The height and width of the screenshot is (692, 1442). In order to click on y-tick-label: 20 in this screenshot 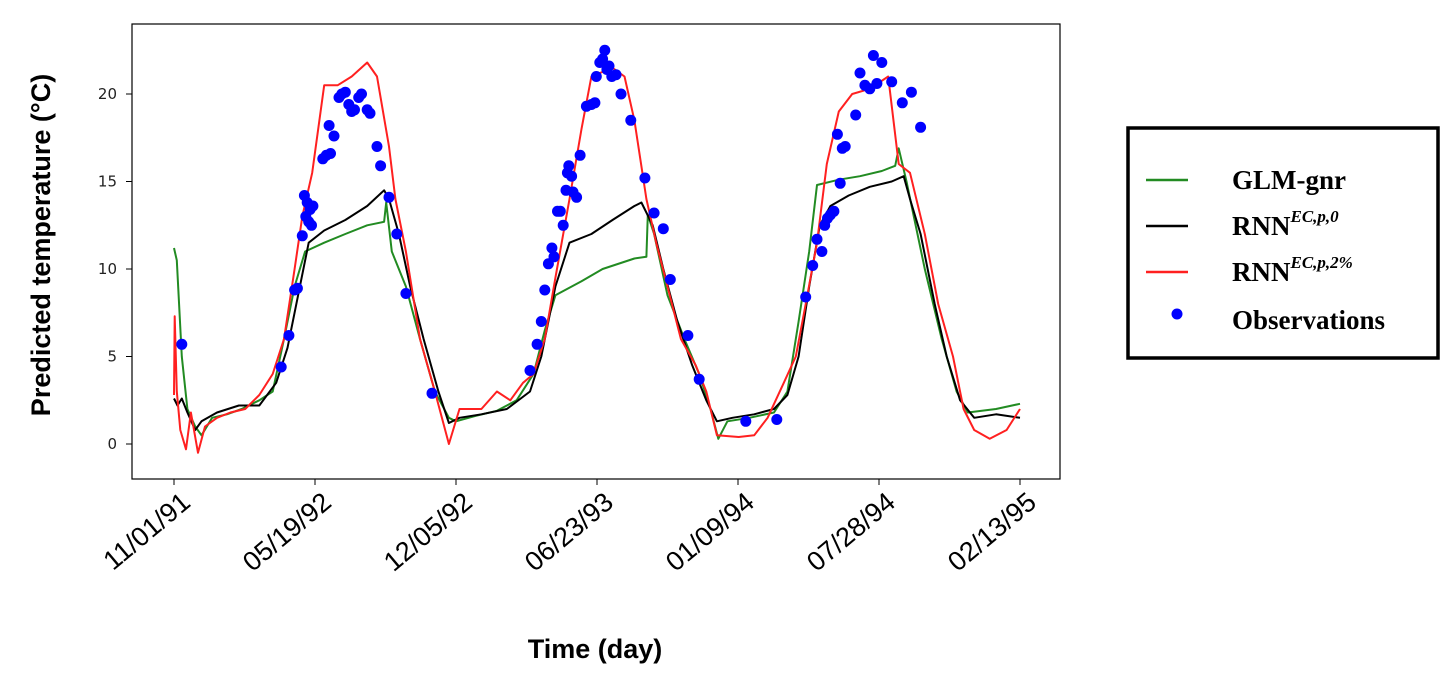, I will do `click(107, 94)`.